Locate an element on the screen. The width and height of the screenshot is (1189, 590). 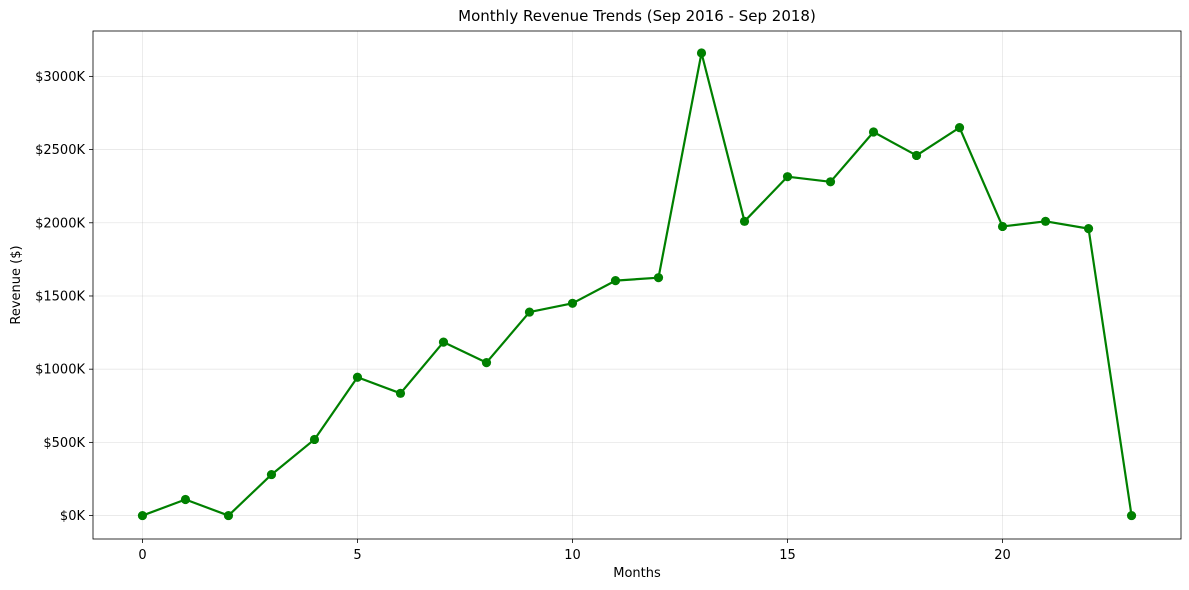
x-tick-label: 0 is located at coordinates (142, 555).